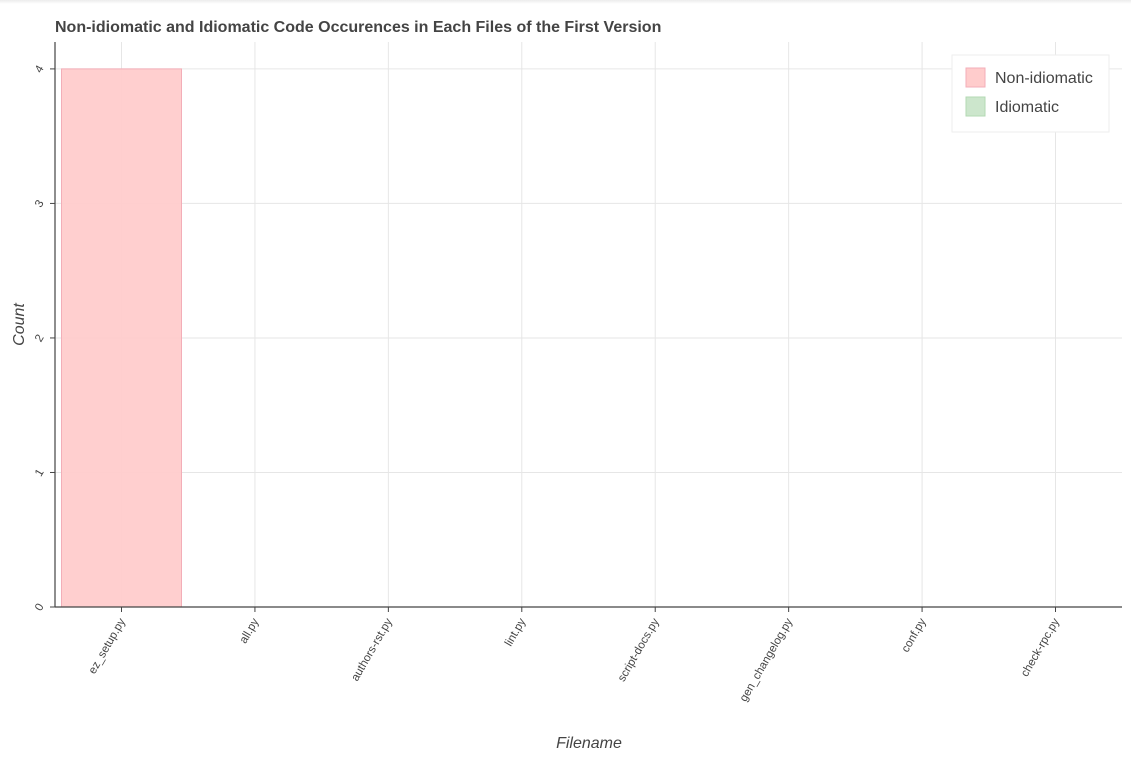 This screenshot has height=762, width=1131. Describe the element at coordinates (1044, 78) in the screenshot. I see `legend-label: Non-idiomatic` at that location.